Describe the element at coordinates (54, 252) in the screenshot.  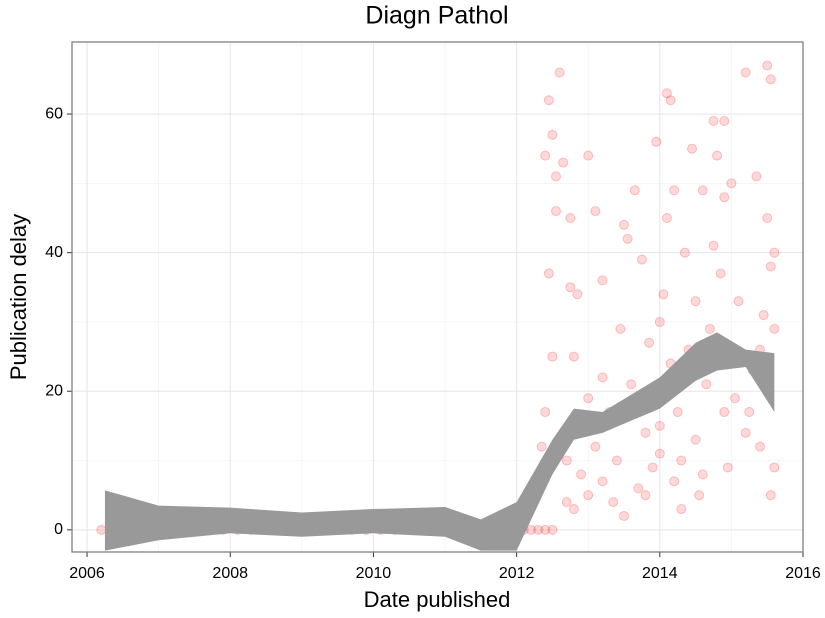
I see `y-tick-label: 40` at that location.